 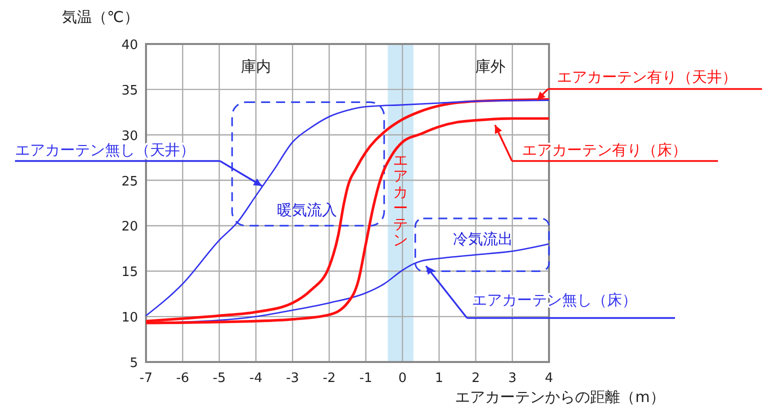 What do you see at coordinates (100, 17) in the screenshot?
I see `y-axis-title: 気温（℃）` at bounding box center [100, 17].